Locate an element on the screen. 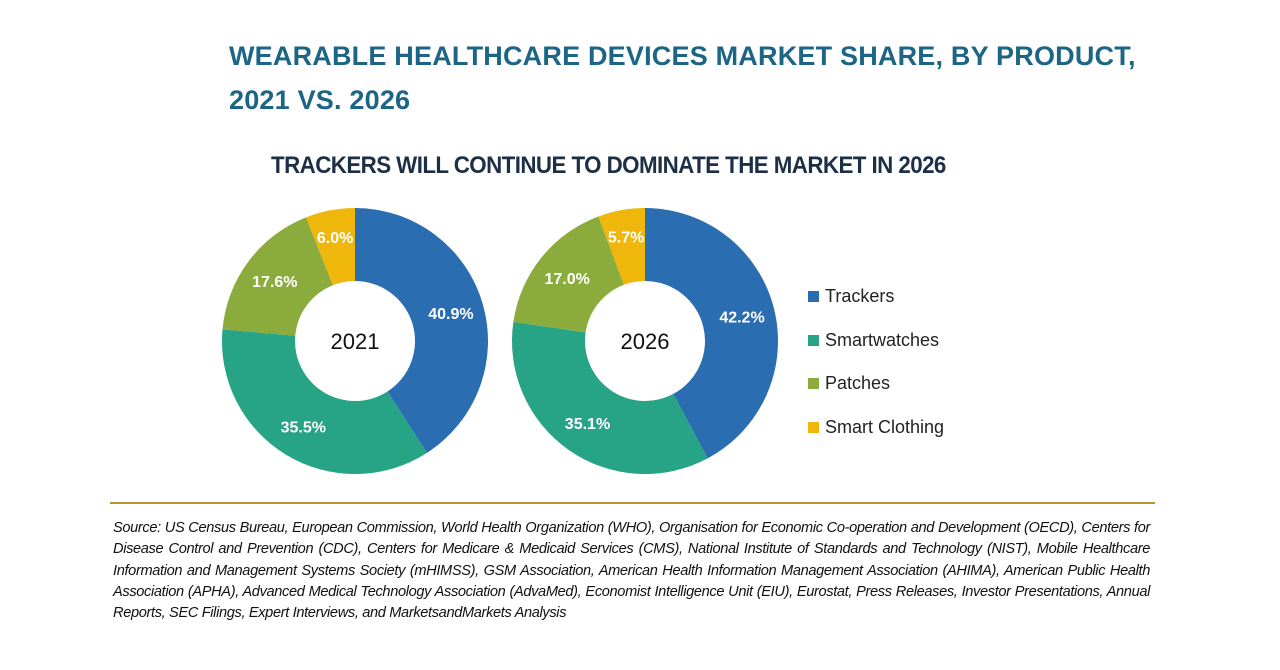 Image resolution: width=1280 pixels, height=670 pixels. data-label: 42.2% is located at coordinates (741, 318).